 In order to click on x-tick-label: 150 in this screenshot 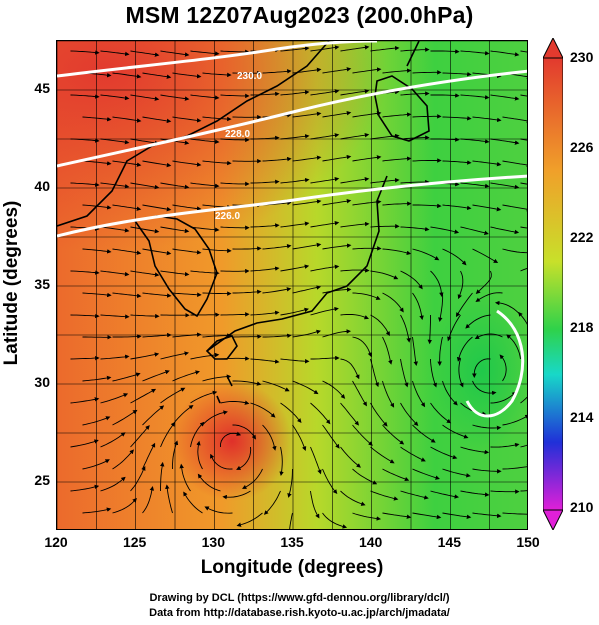, I will do `click(528, 542)`.